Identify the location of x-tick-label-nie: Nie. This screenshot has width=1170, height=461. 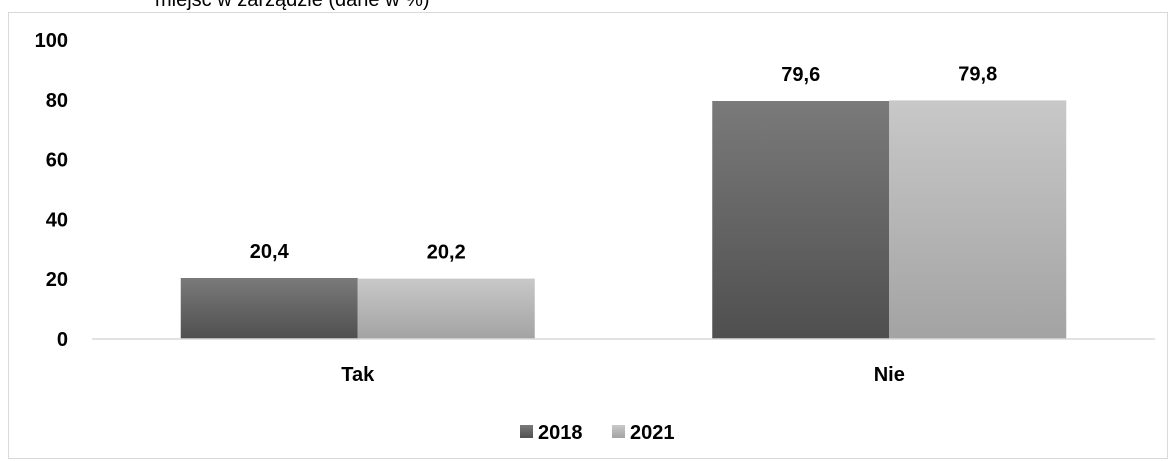
(889, 375).